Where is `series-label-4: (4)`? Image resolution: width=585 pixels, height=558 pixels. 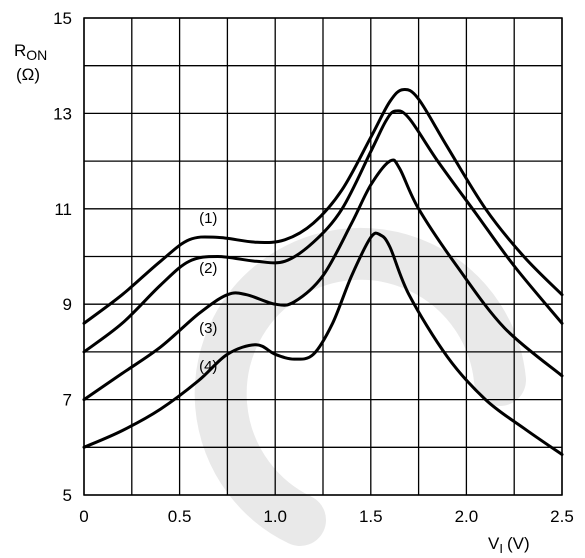
series-label-4: (4) is located at coordinates (208, 366).